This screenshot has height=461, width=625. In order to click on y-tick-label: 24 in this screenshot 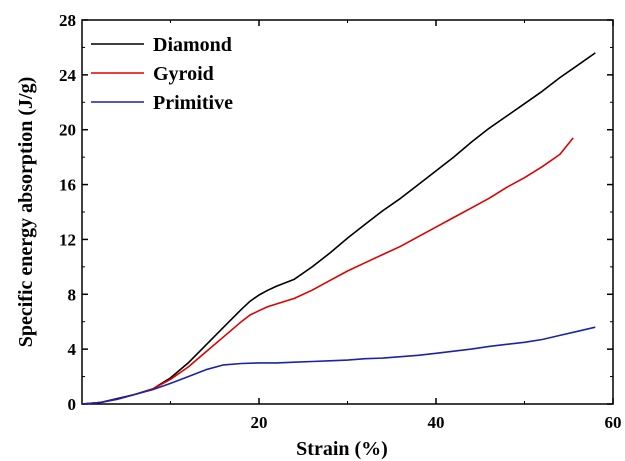, I will do `click(68, 75)`.